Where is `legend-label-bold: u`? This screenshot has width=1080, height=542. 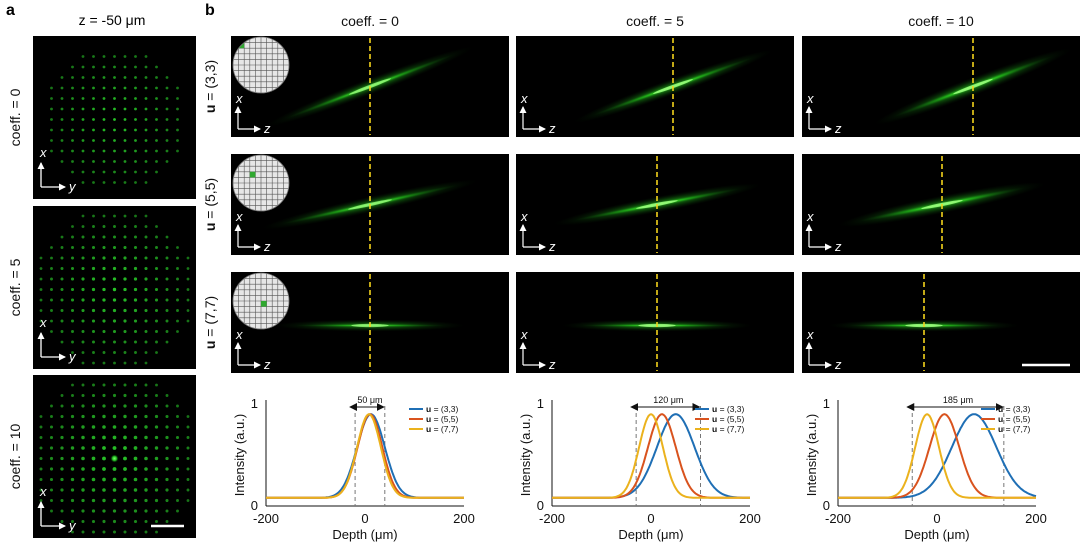
legend-label-bold: u is located at coordinates (714, 419).